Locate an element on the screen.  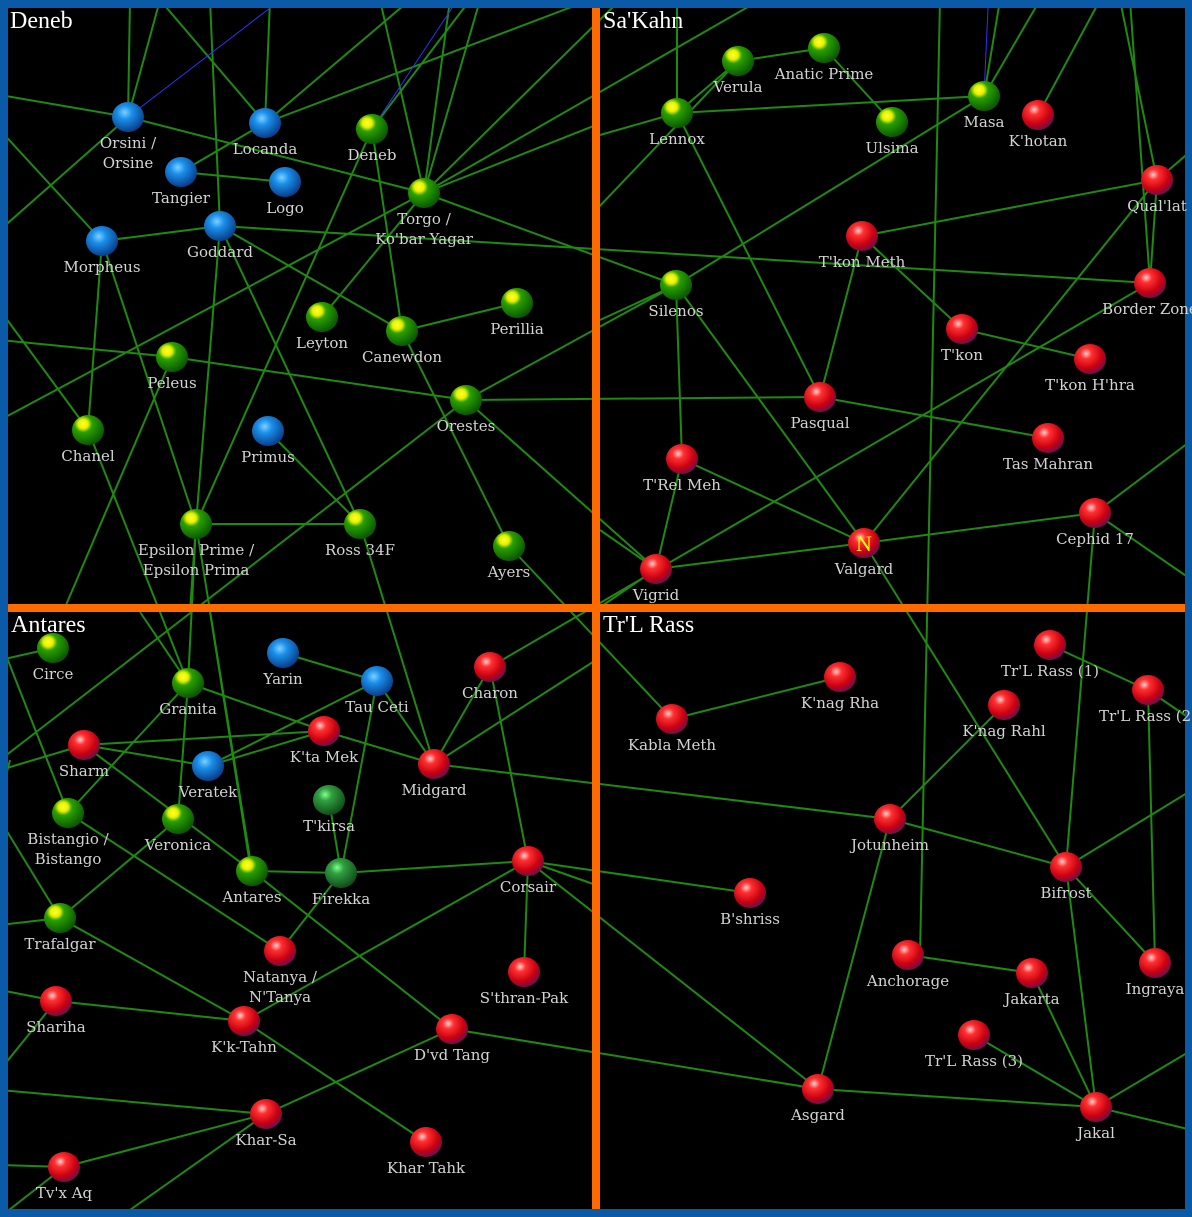
star-system: Sharm is located at coordinates (84, 755).